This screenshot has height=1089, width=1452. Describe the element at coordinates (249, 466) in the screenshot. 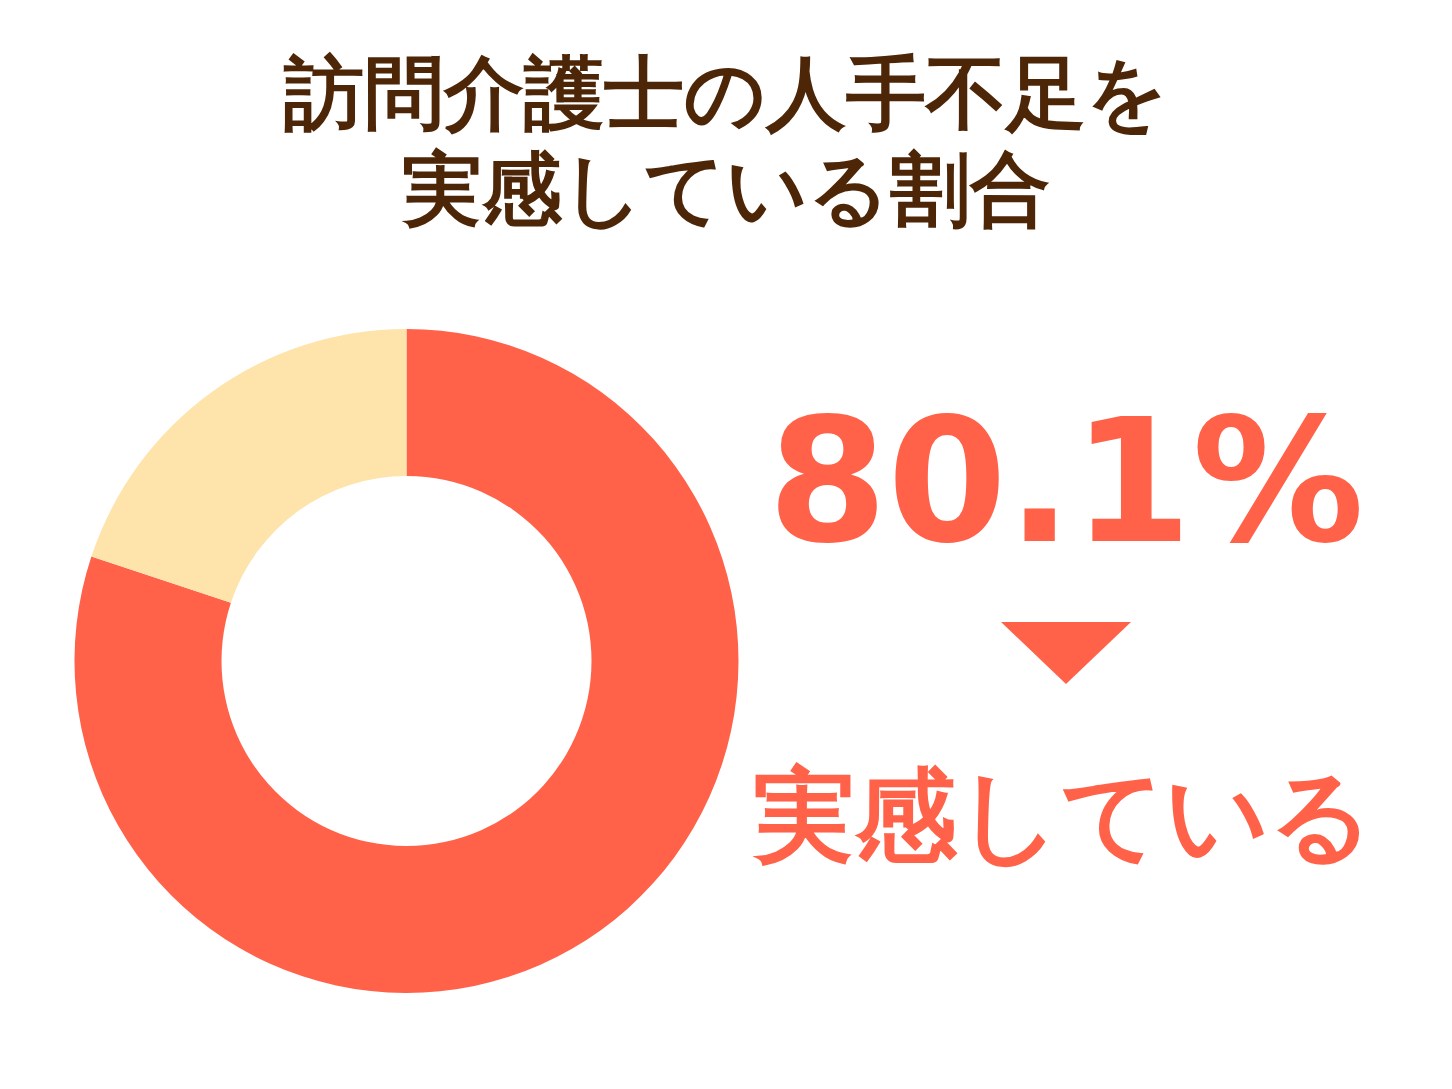

I see `donut-slice` at that location.